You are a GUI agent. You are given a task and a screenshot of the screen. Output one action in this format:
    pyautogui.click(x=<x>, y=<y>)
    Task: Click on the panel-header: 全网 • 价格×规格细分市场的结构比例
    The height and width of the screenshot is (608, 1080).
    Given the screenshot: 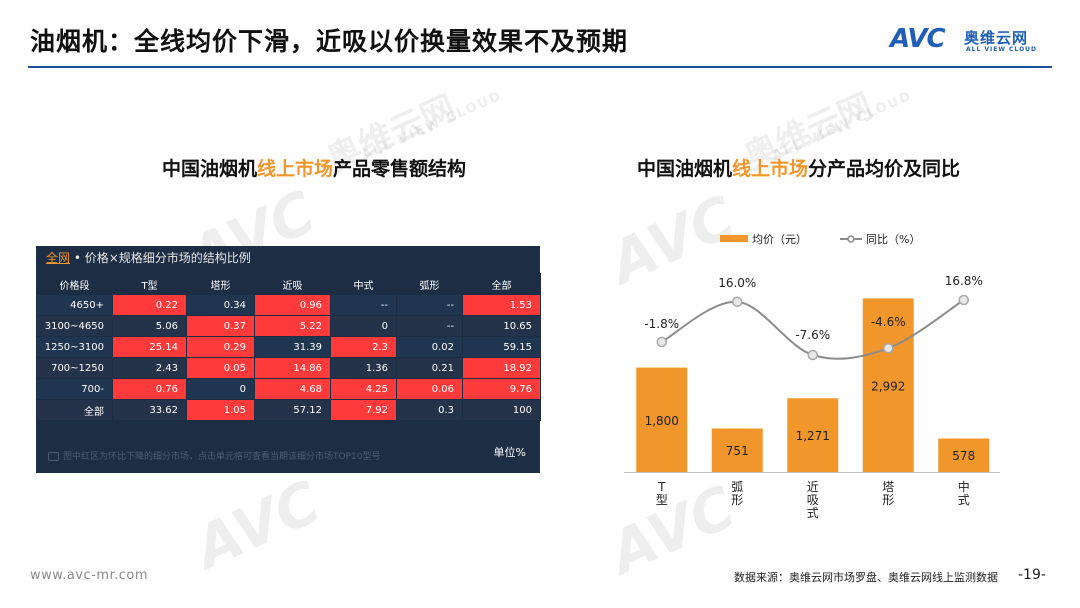 What is the action you would take?
    pyautogui.click(x=288, y=258)
    